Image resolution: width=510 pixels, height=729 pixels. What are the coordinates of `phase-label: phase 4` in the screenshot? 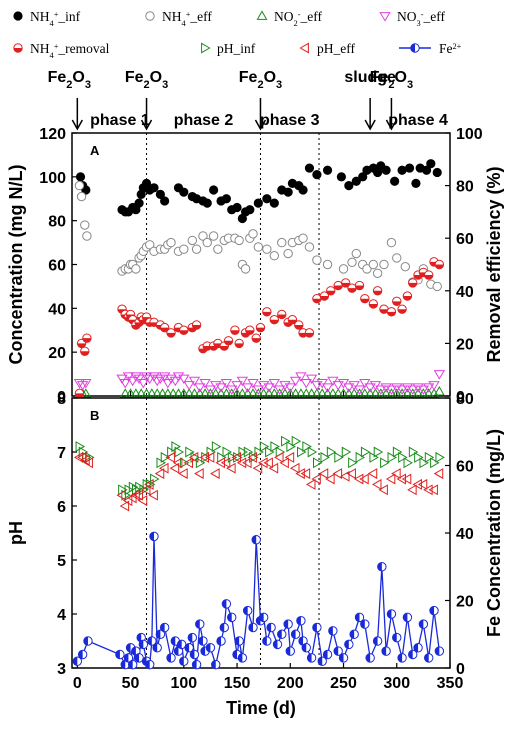 It's located at (418, 120).